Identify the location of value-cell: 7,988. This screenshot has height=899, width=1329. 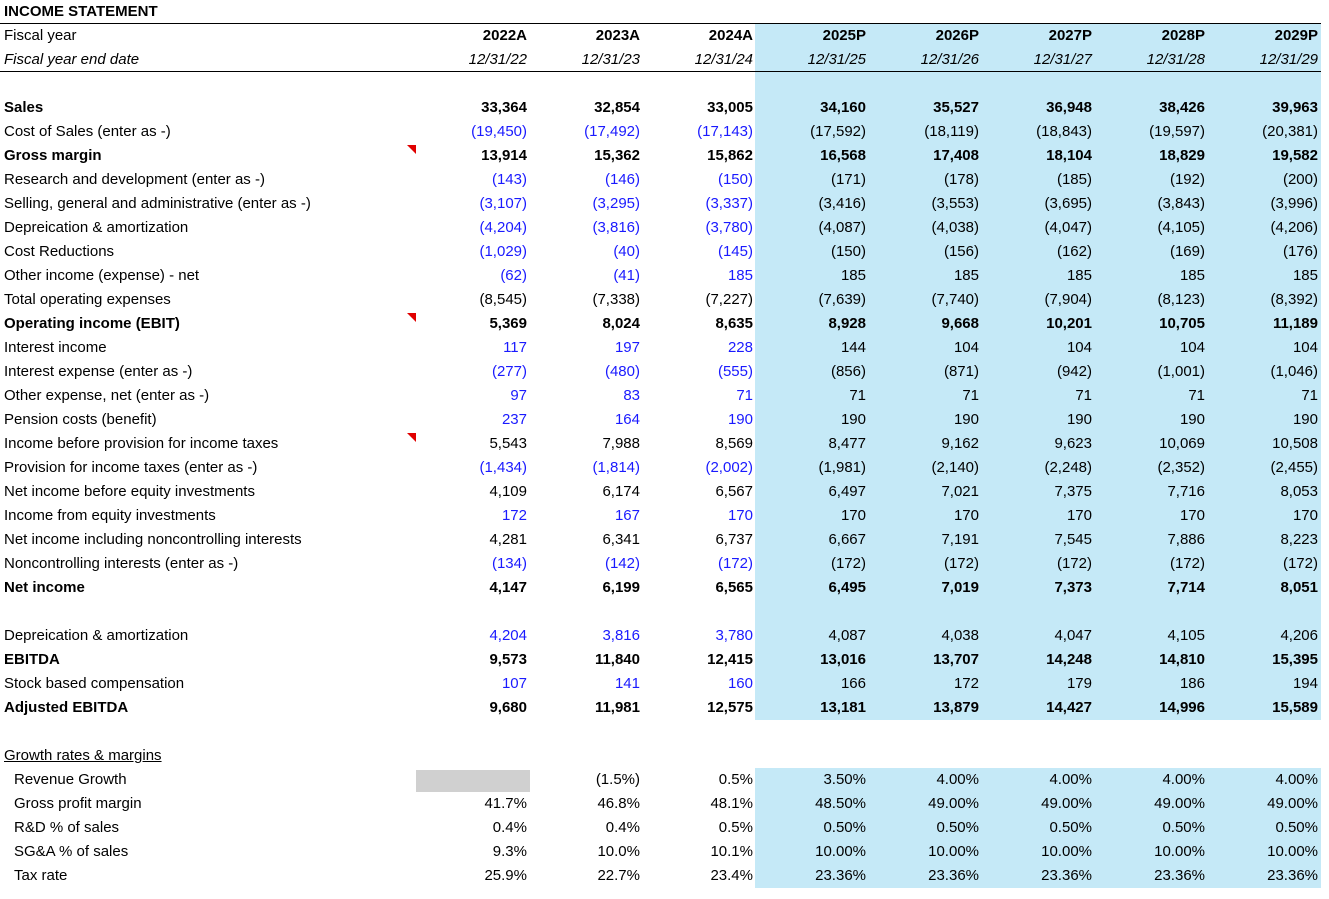
(621, 443).